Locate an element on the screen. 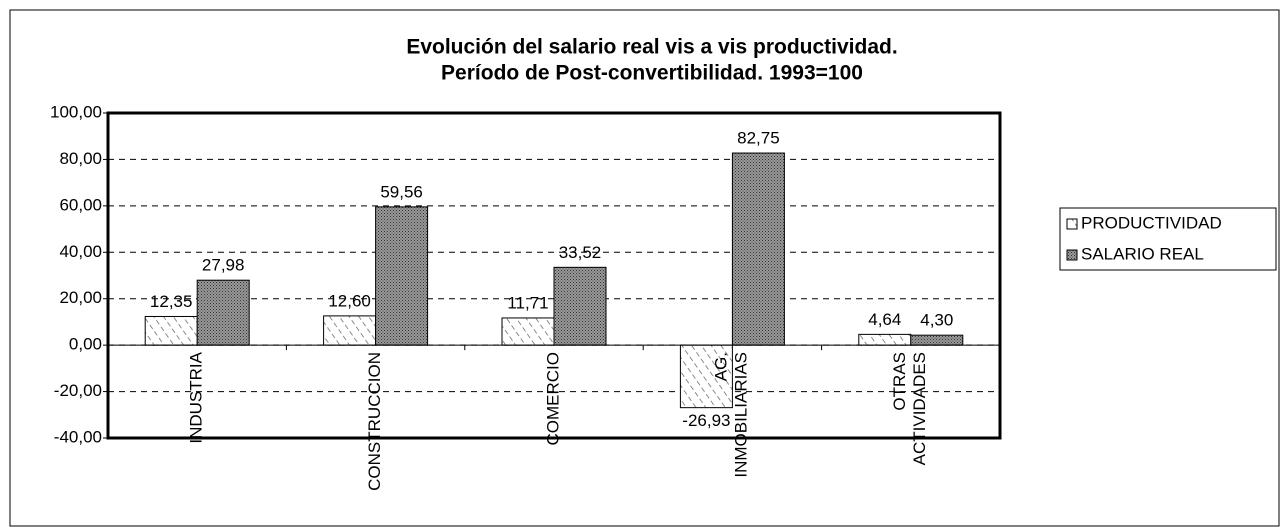 This screenshot has width=1280, height=527. x-tick-label-line: INMOBILIARIAS is located at coordinates (741, 415).